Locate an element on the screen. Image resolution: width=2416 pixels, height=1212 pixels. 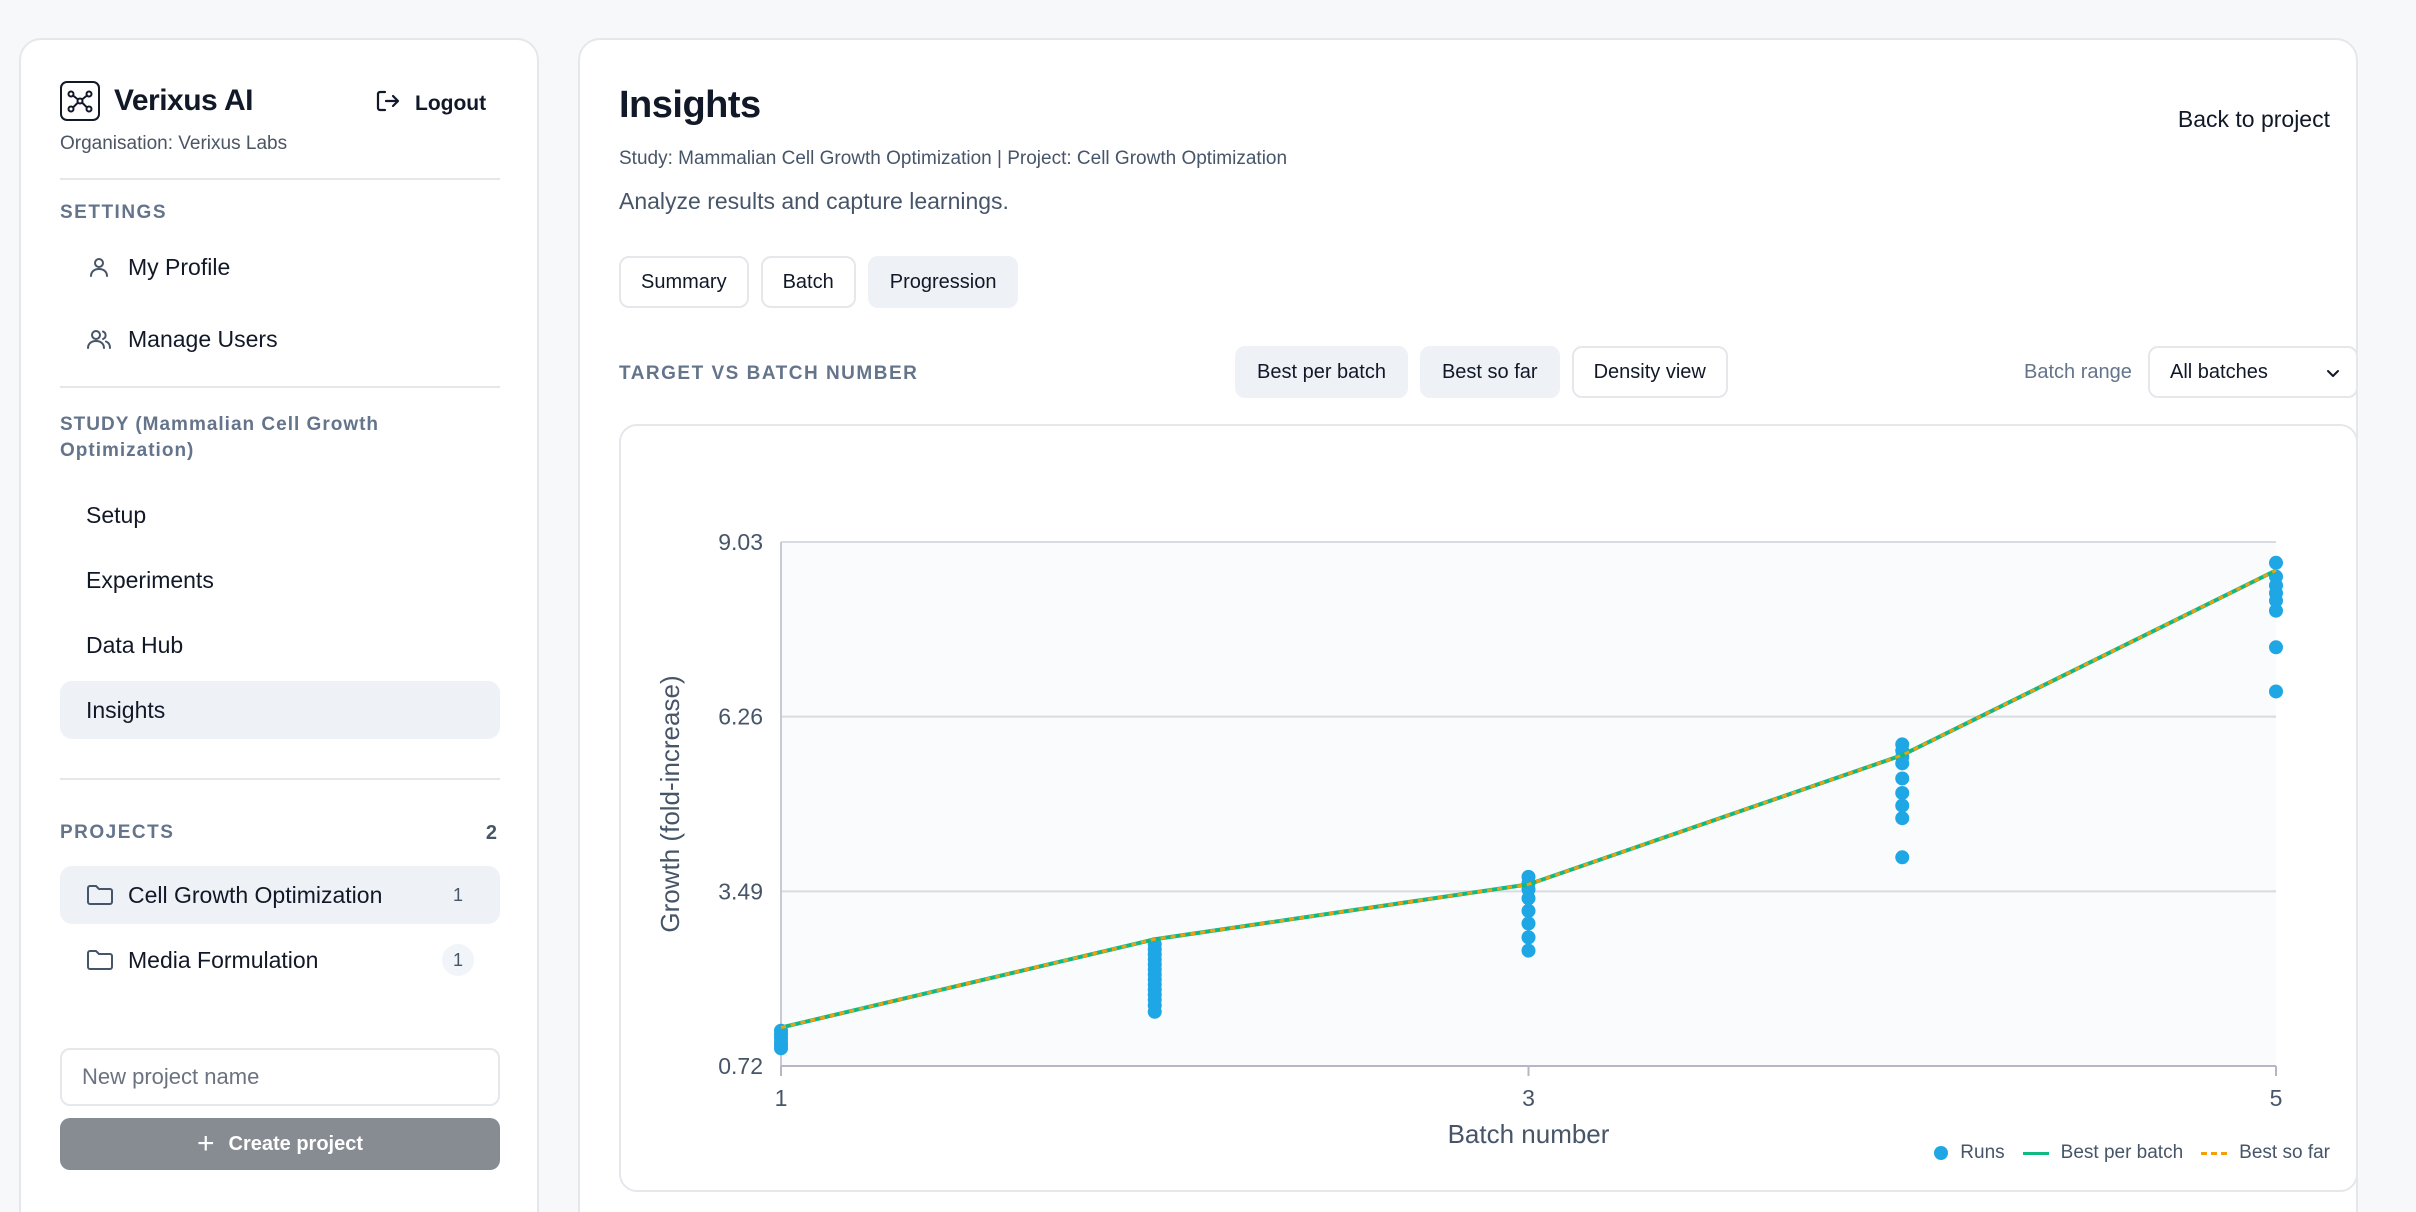
nav-experiments: Experiments is located at coordinates (280, 580).